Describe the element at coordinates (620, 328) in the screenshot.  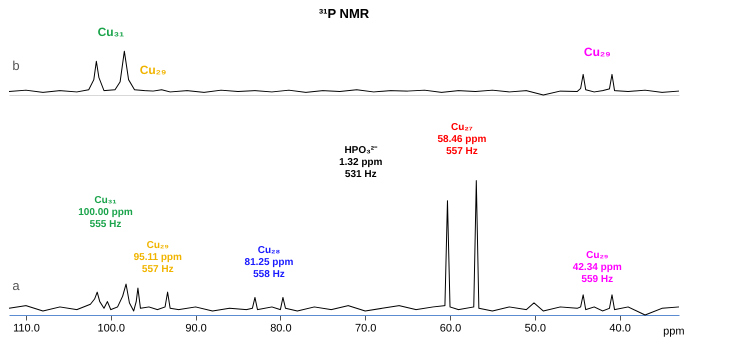
I see `x-tick-label: 40.0` at that location.